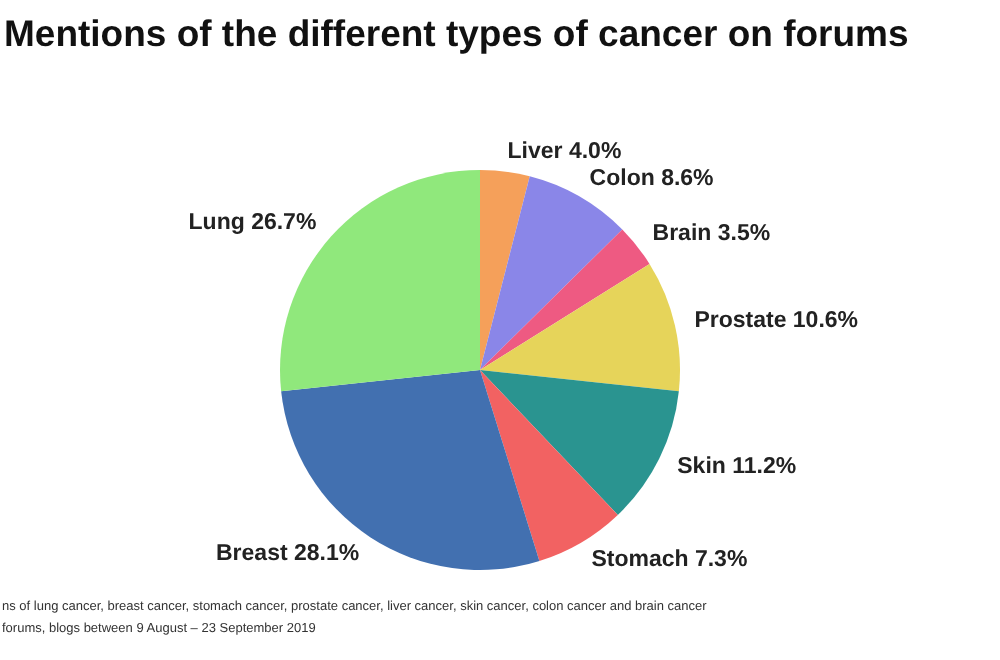  What do you see at coordinates (669, 559) in the screenshot?
I see `slice-label: Stomach 7.3%` at bounding box center [669, 559].